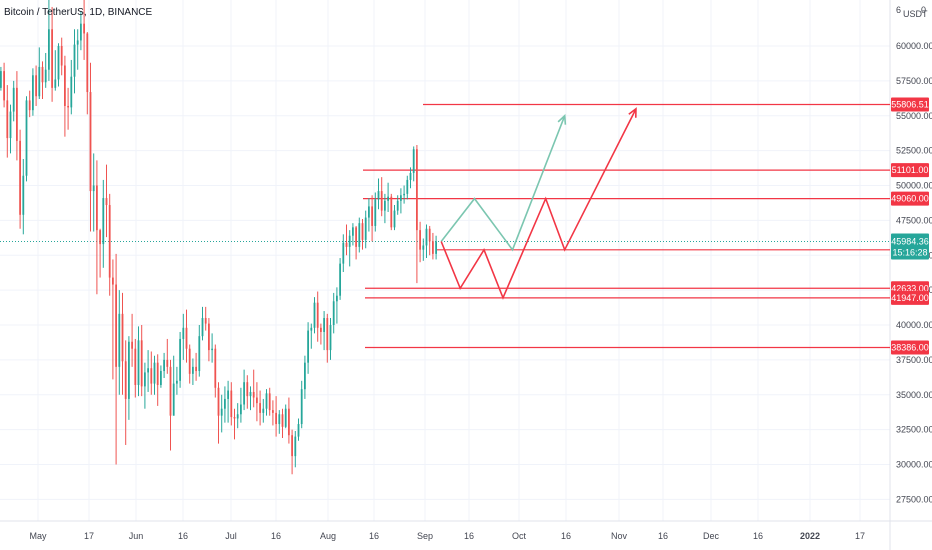 Image resolution: width=932 pixels, height=550 pixels. Describe the element at coordinates (914, 430) in the screenshot. I see `price-tick-label: 32500.00` at that location.